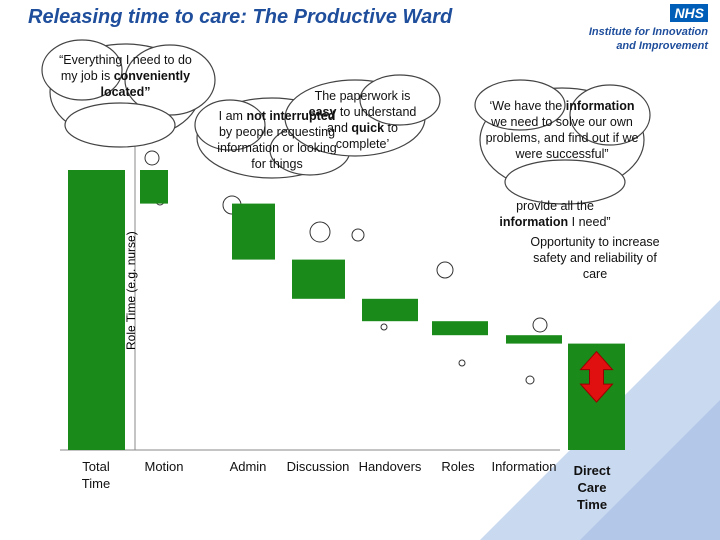 The image size is (720, 540). What do you see at coordinates (96, 475) in the screenshot?
I see `x-tick-label: Total Time` at bounding box center [96, 475].